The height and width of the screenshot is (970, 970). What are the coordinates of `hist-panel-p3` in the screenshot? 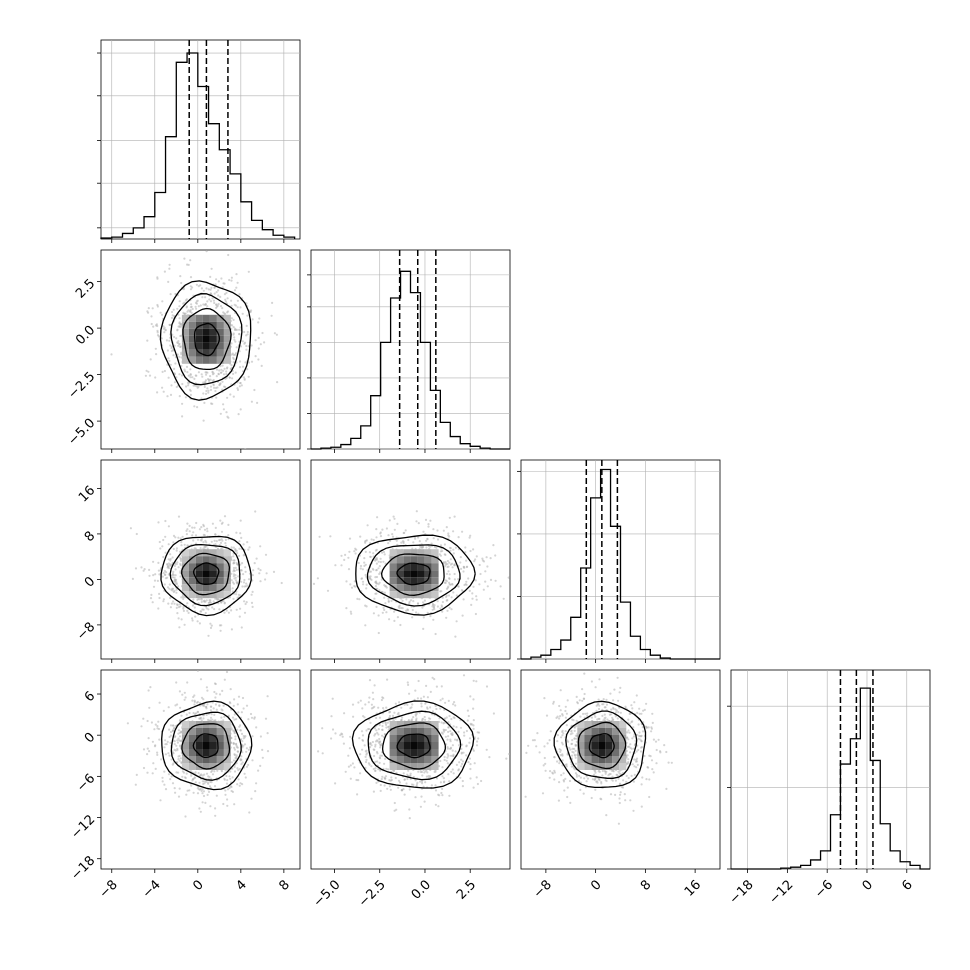 It's located at (619, 561).